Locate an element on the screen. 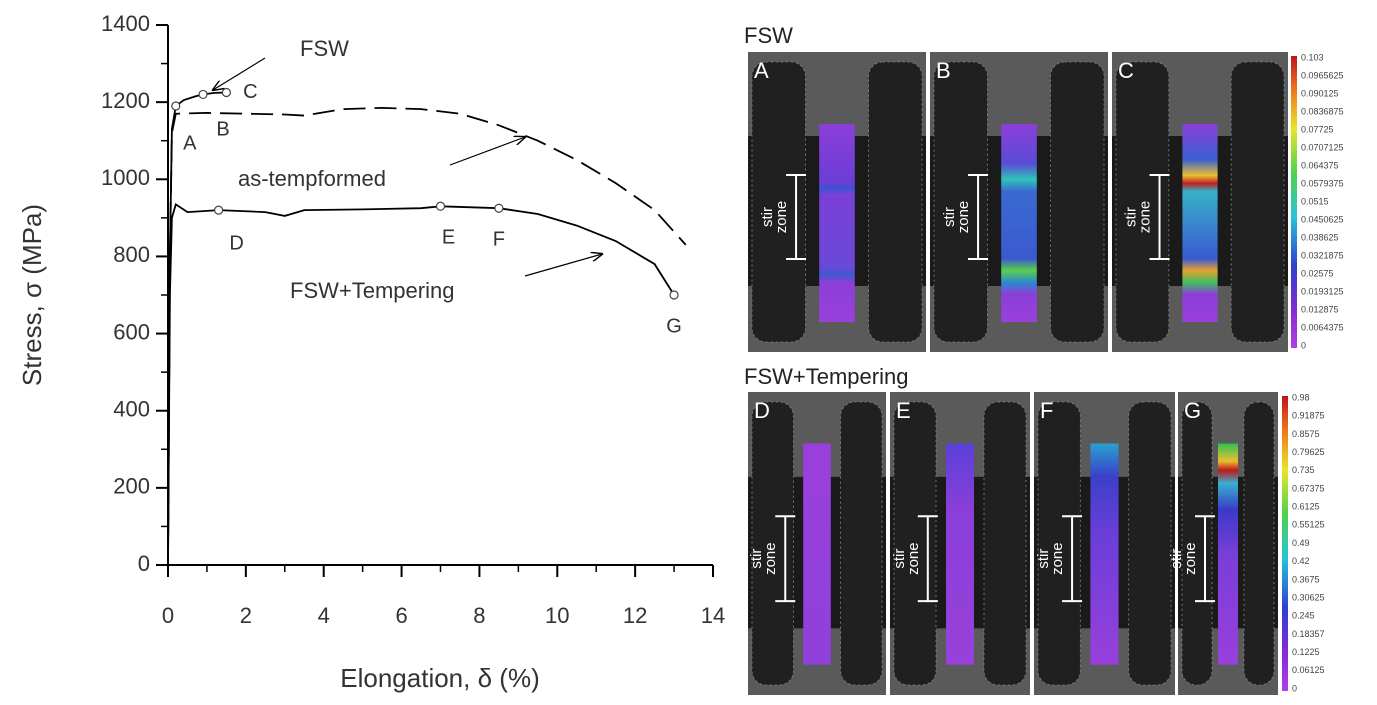 This screenshot has width=1377, height=705. colorbar-label: 0.55125 is located at coordinates (1308, 525).